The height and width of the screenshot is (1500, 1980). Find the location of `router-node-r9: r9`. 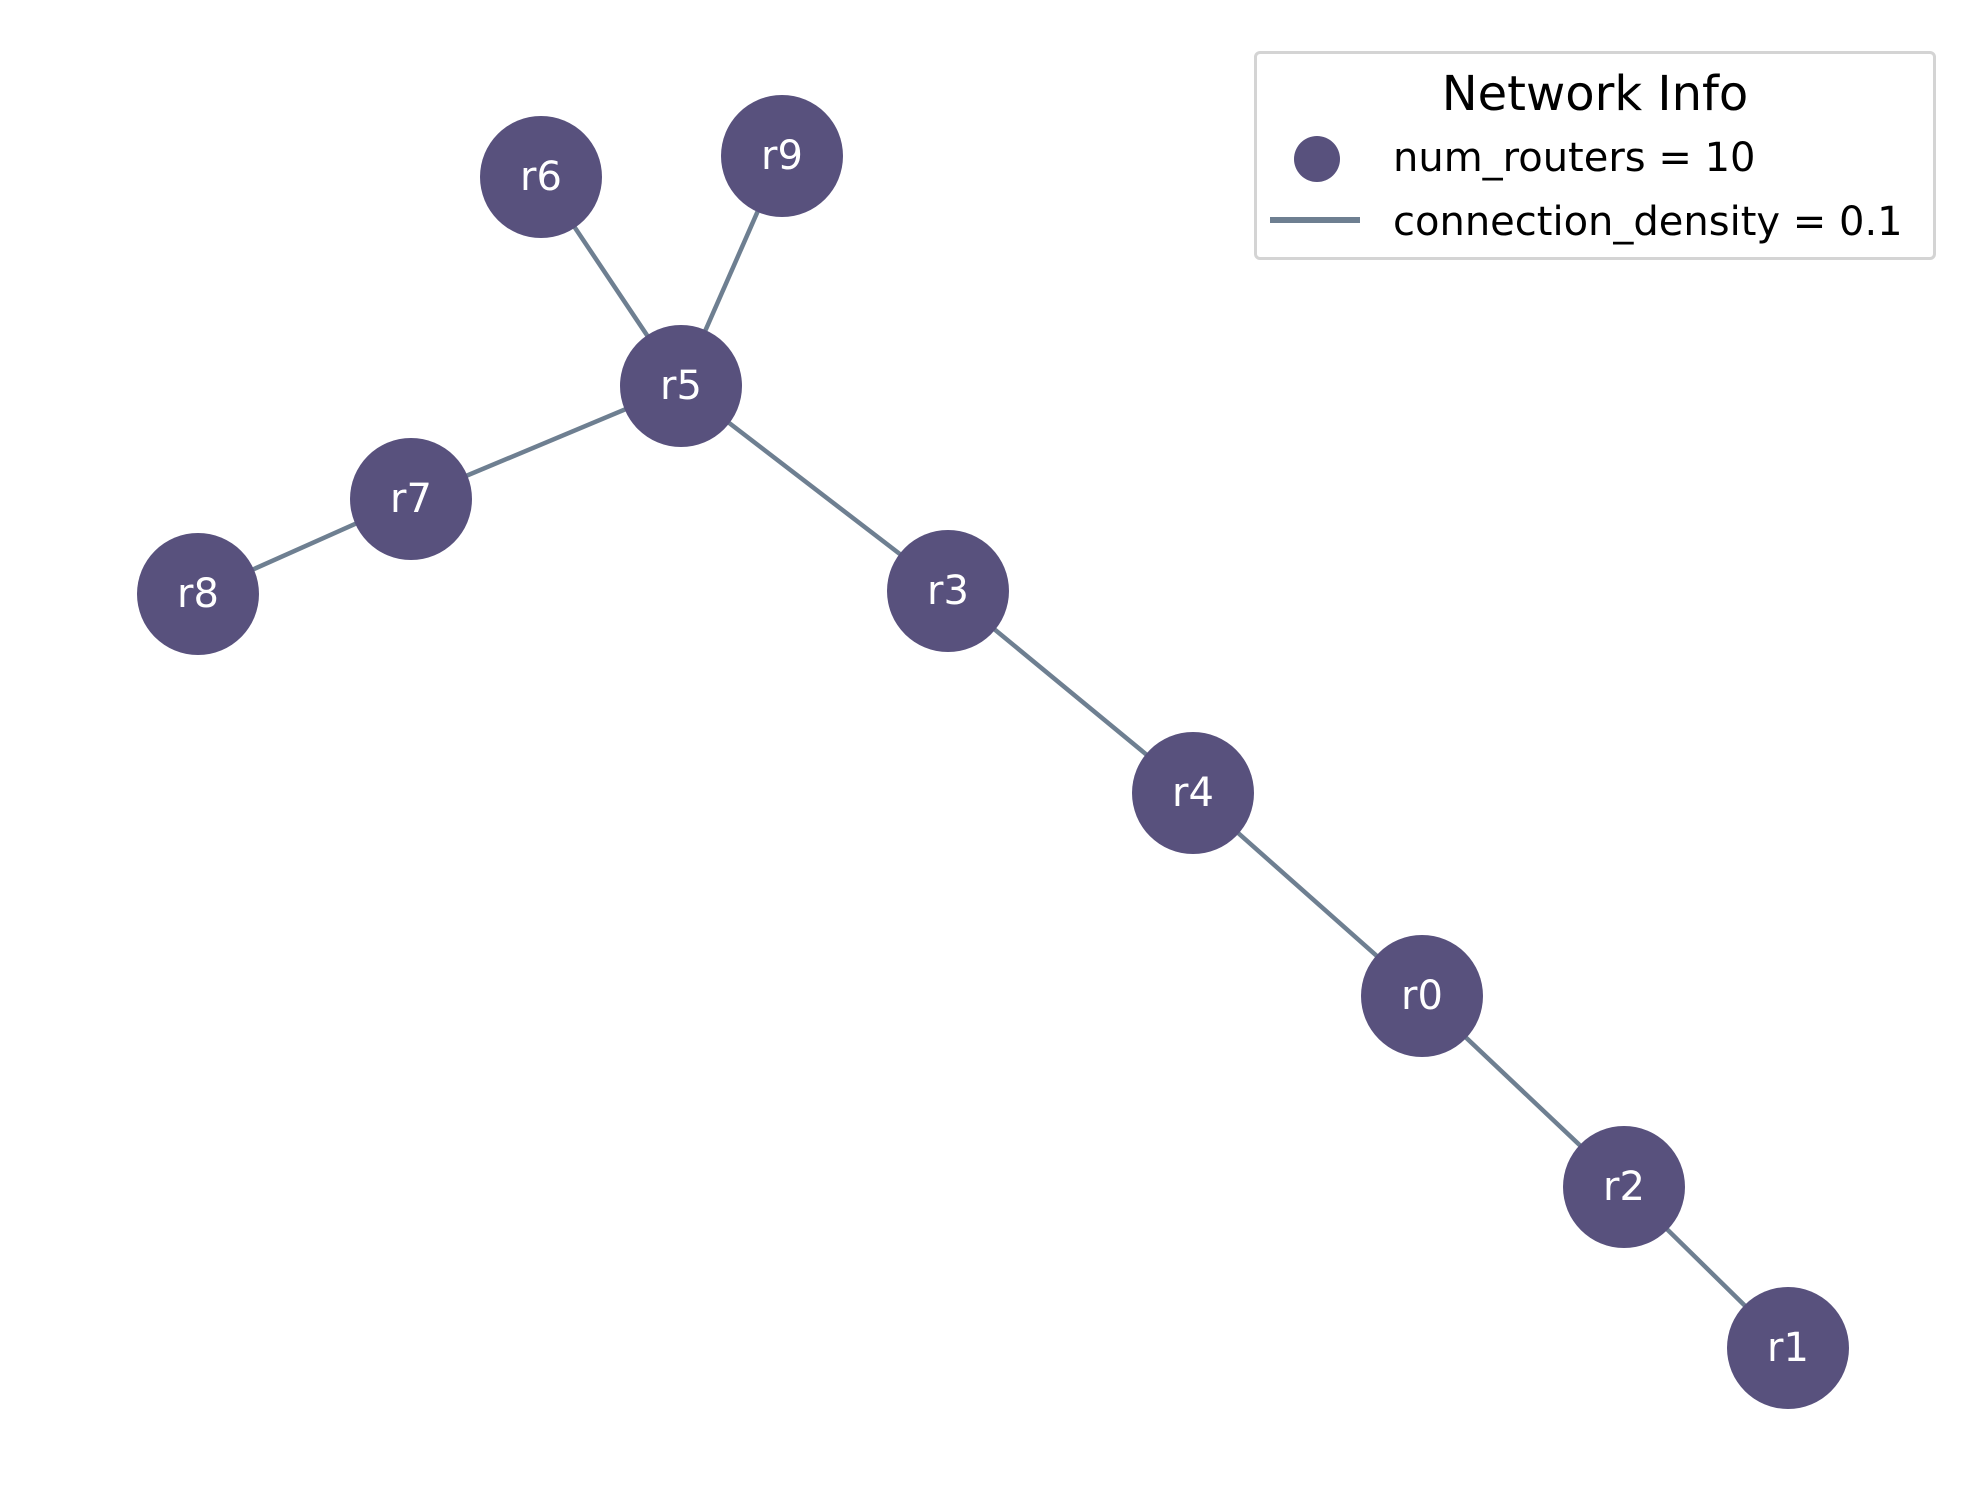

router-node-r9: r9 is located at coordinates (782, 156).